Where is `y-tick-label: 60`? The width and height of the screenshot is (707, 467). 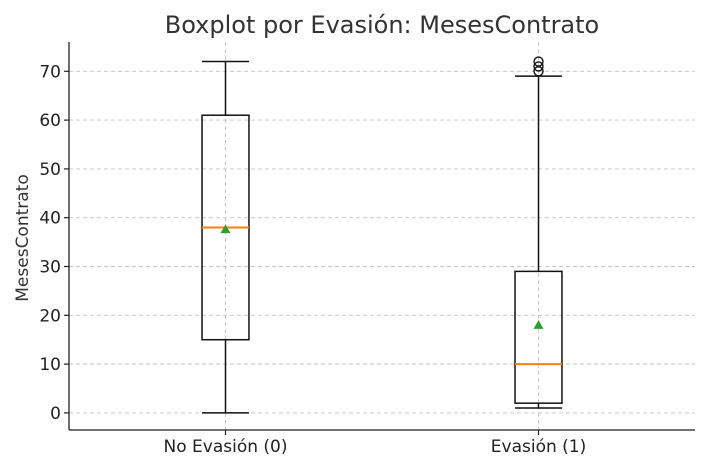
y-tick-label: 60 is located at coordinates (50, 121).